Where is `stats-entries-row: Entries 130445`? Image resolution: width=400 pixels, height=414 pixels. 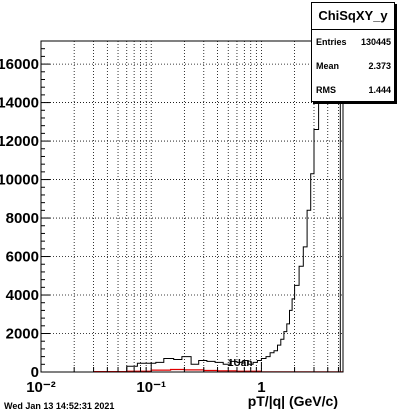 stats-entries-row: Entries 130445 is located at coordinates (353, 42).